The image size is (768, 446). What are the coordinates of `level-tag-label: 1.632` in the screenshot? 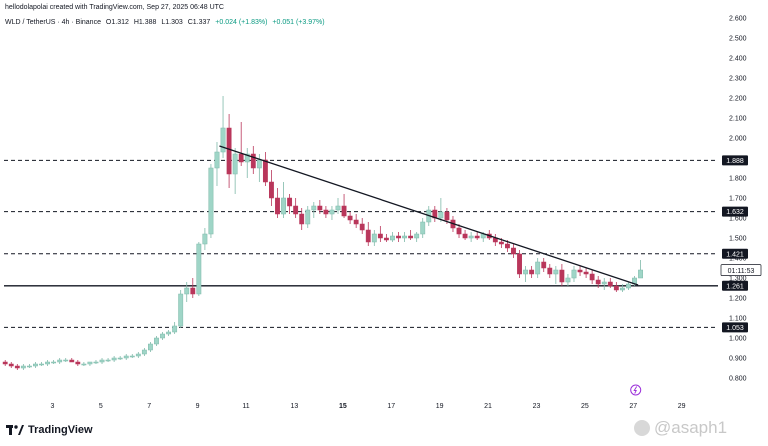 It's located at (735, 212).